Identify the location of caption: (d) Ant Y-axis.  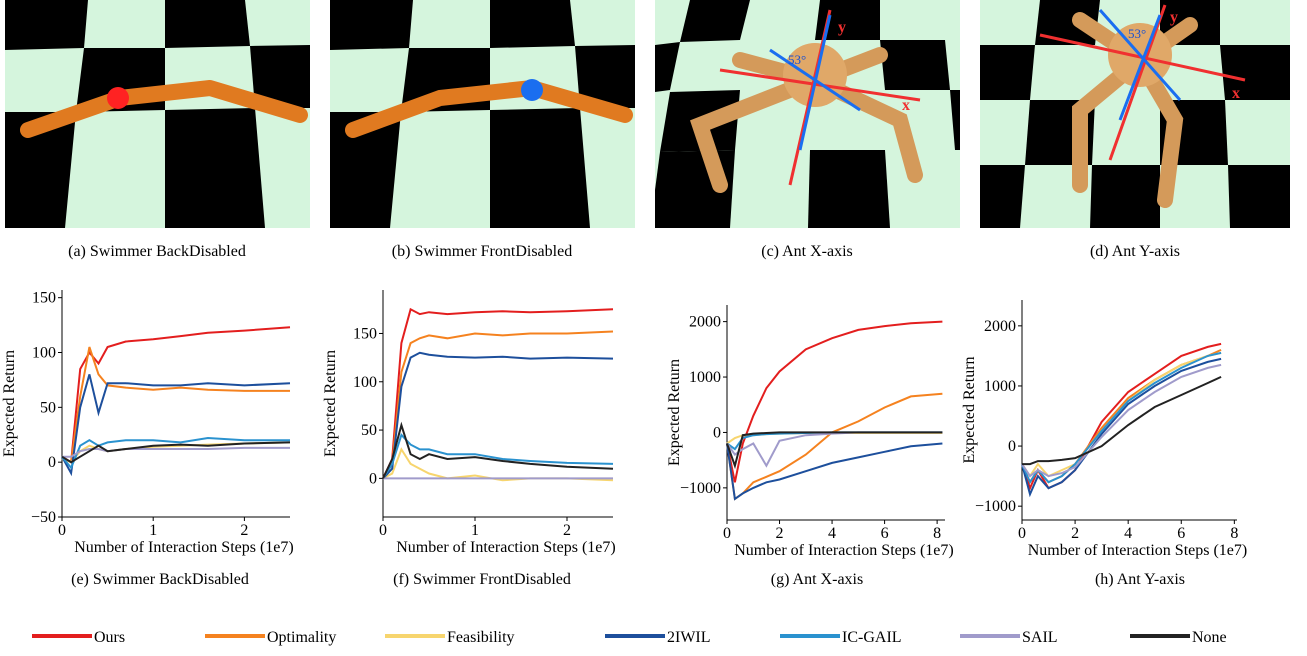
(1135, 251).